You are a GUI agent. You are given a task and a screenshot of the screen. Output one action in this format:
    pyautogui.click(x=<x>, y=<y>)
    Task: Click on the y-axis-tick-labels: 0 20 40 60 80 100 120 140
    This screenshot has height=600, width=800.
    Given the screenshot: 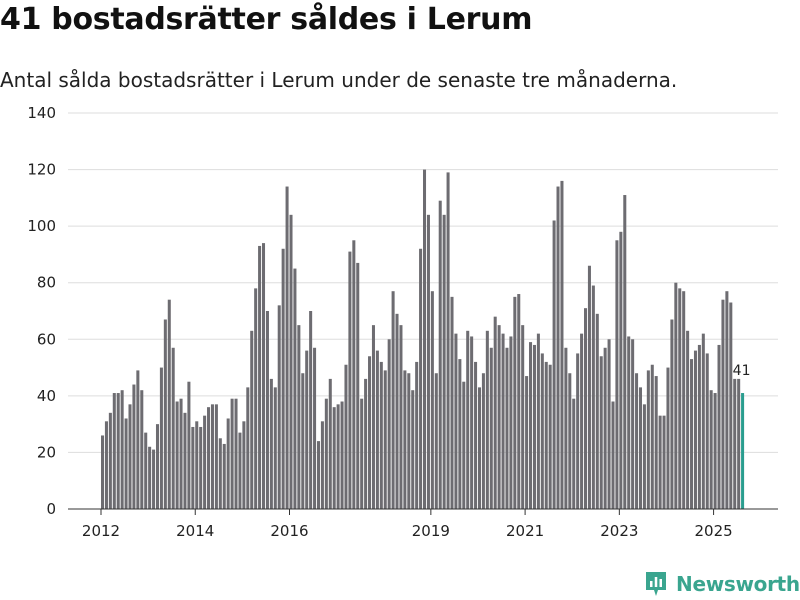 What is the action you would take?
    pyautogui.click(x=41, y=311)
    